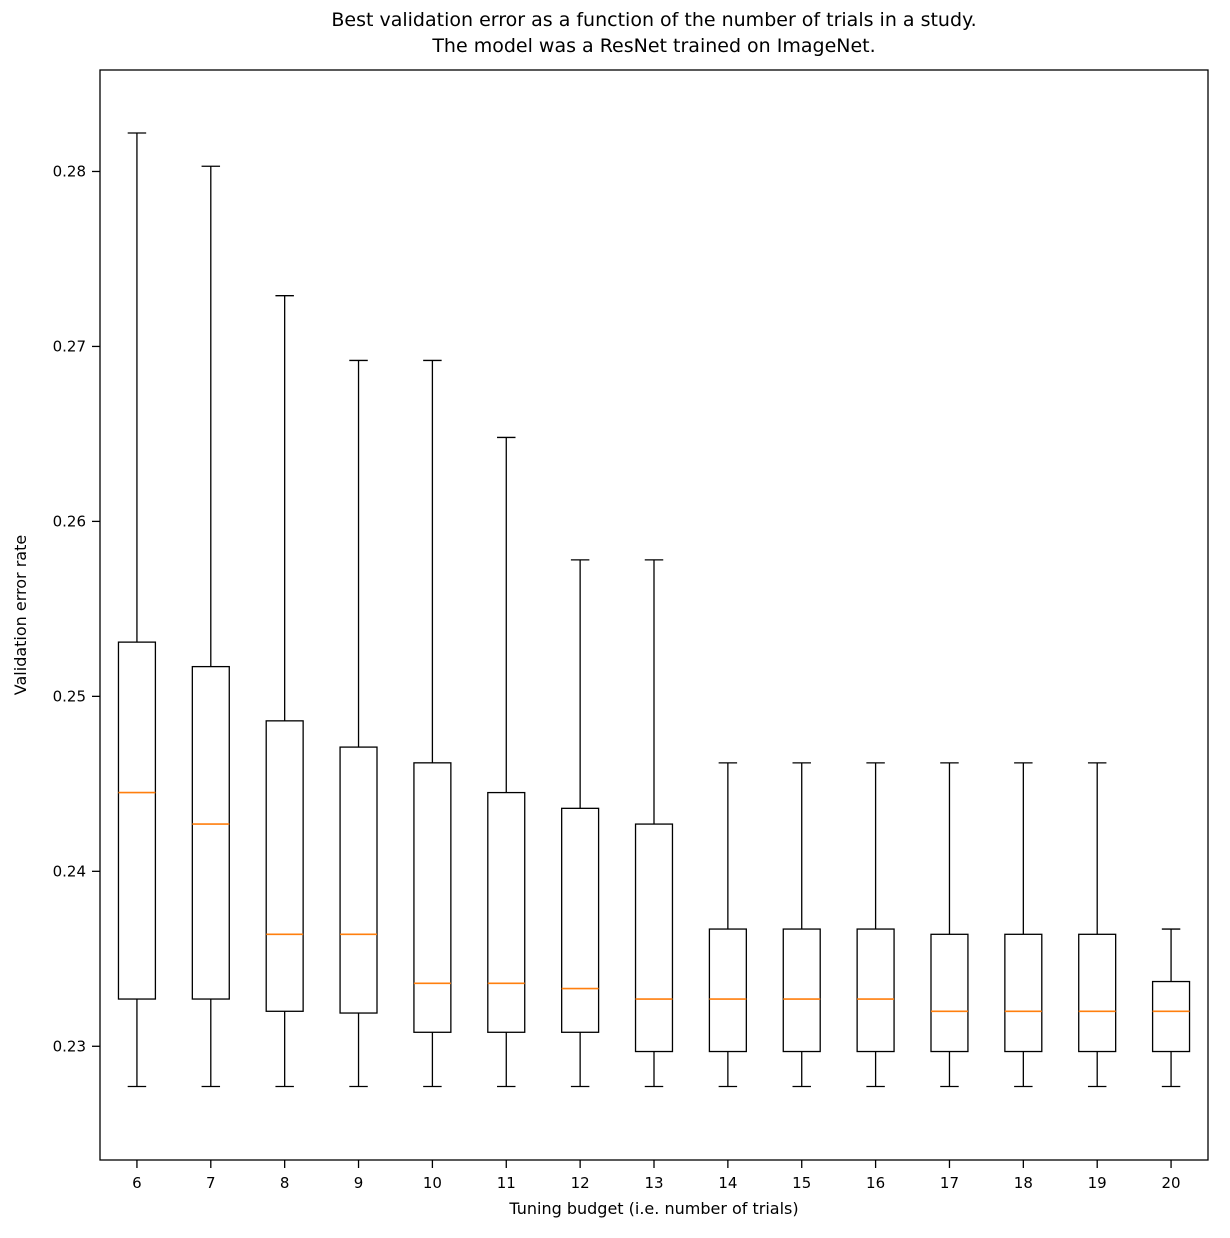  What do you see at coordinates (727, 1183) in the screenshot?
I see `x-tick-label: 14` at bounding box center [727, 1183].